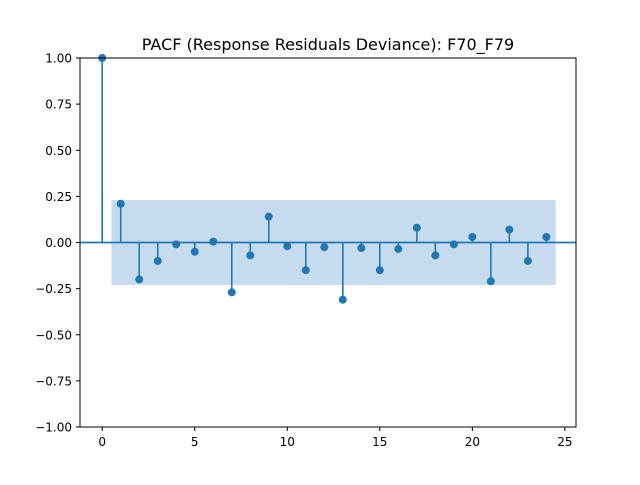 This screenshot has height=485, width=640. Describe the element at coordinates (53, 428) in the screenshot. I see `y-tick-label: −1.00` at that location.